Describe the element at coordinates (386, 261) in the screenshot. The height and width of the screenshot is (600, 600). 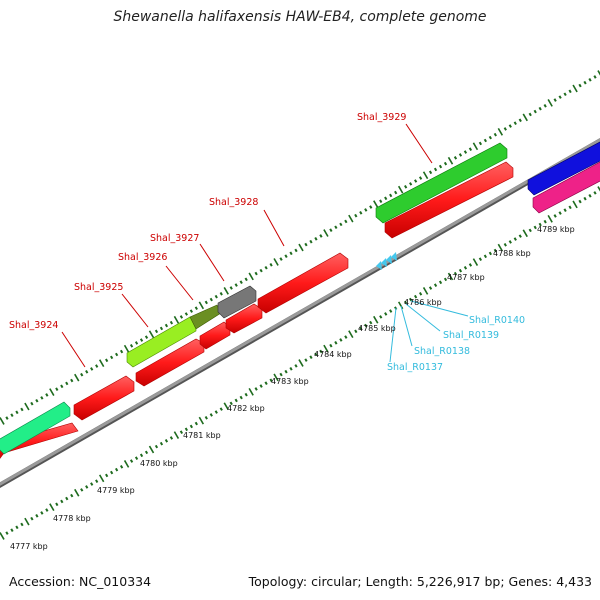
I see `trna-cluster` at that location.